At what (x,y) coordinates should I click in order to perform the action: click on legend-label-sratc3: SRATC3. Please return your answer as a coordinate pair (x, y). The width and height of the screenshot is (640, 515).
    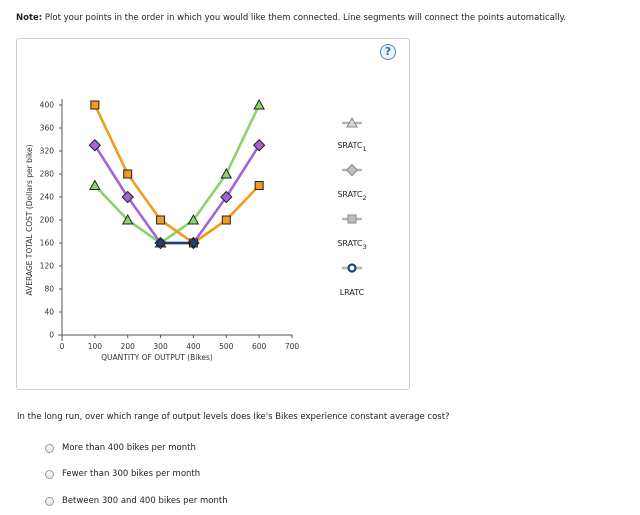
    Looking at the image, I should click on (351, 245).